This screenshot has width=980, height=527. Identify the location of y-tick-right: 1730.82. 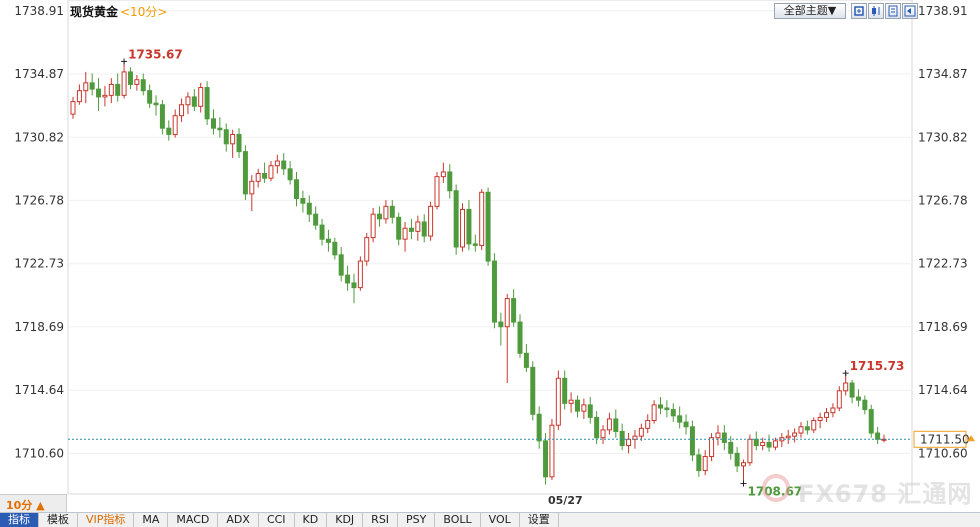
(943, 137).